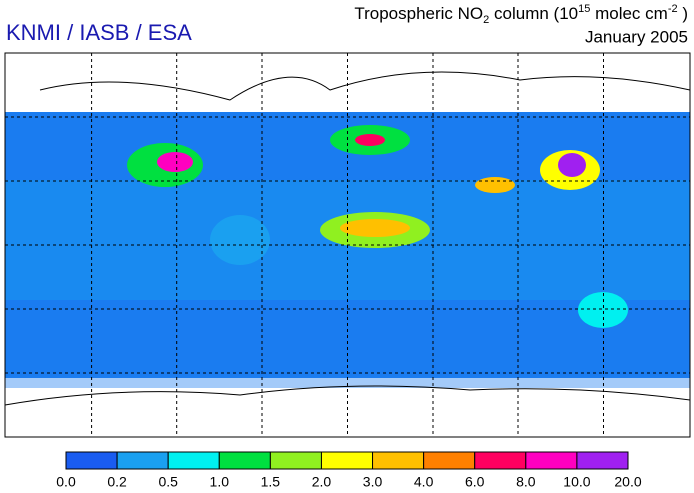 Image resolution: width=694 pixels, height=493 pixels. Describe the element at coordinates (99, 32) in the screenshot. I see `credit: KNMI / IASB / ESA` at that location.